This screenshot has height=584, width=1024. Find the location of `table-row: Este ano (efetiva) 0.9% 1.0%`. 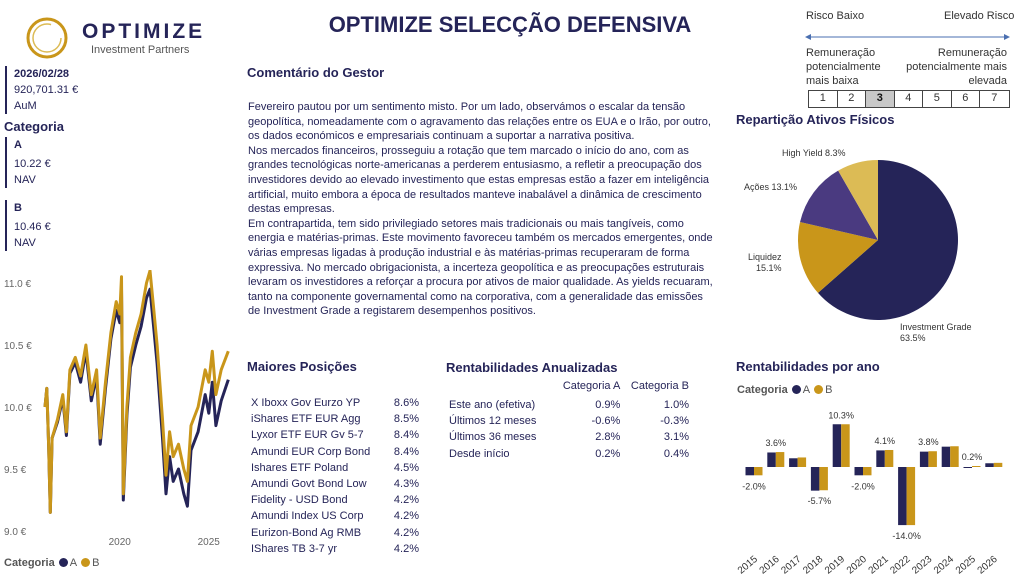

table-row: Este ano (efetiva) 0.9% 1.0% is located at coordinates (569, 405).